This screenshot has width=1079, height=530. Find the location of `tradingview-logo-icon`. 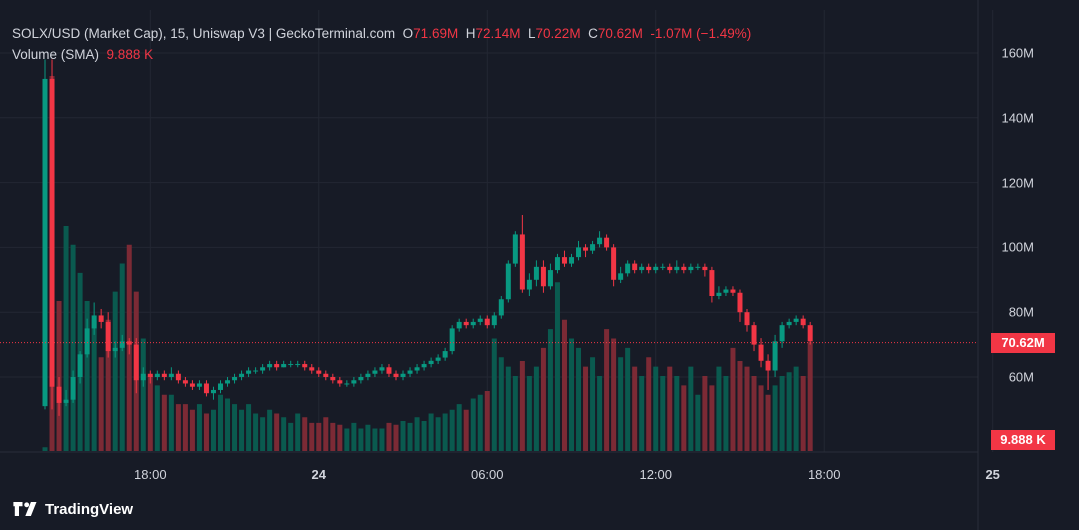

tradingview-logo-icon is located at coordinates (25, 509).